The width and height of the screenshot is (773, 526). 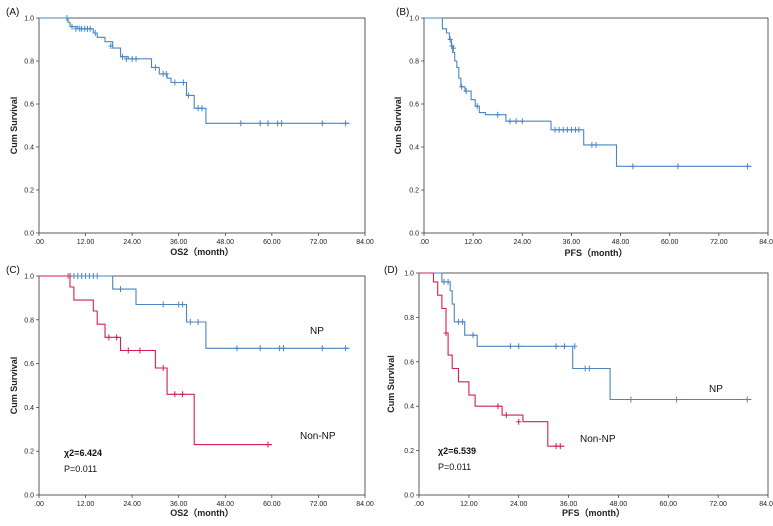 I want to click on x-tick-label: 72.00, so click(x=719, y=242).